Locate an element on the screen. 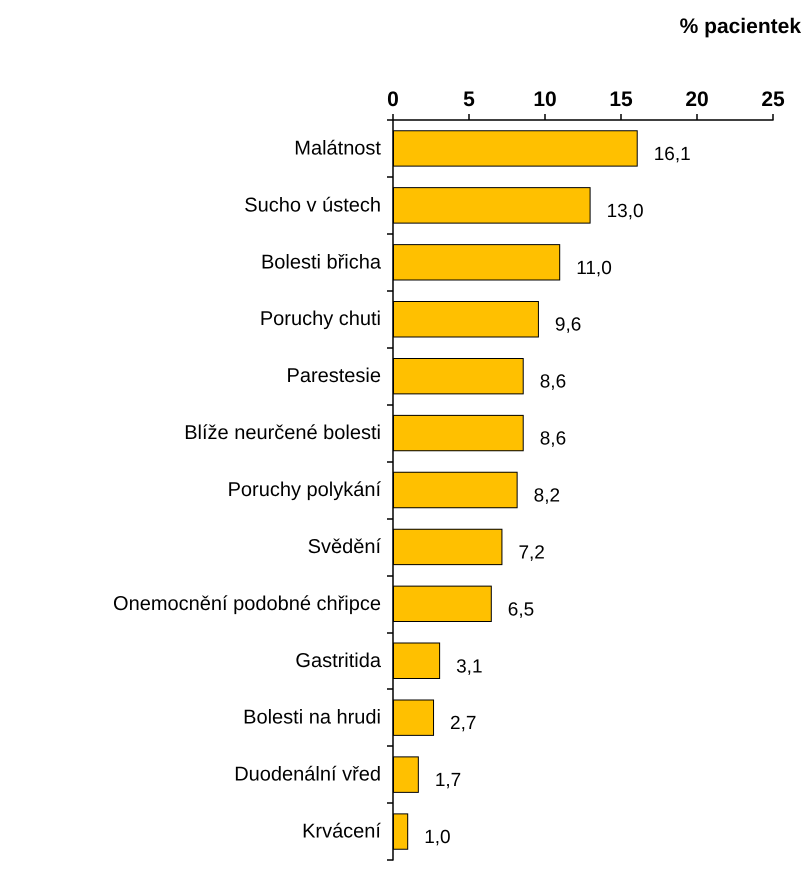 This screenshot has width=805, height=872. y-tick-label: Krvácení is located at coordinates (342, 831).